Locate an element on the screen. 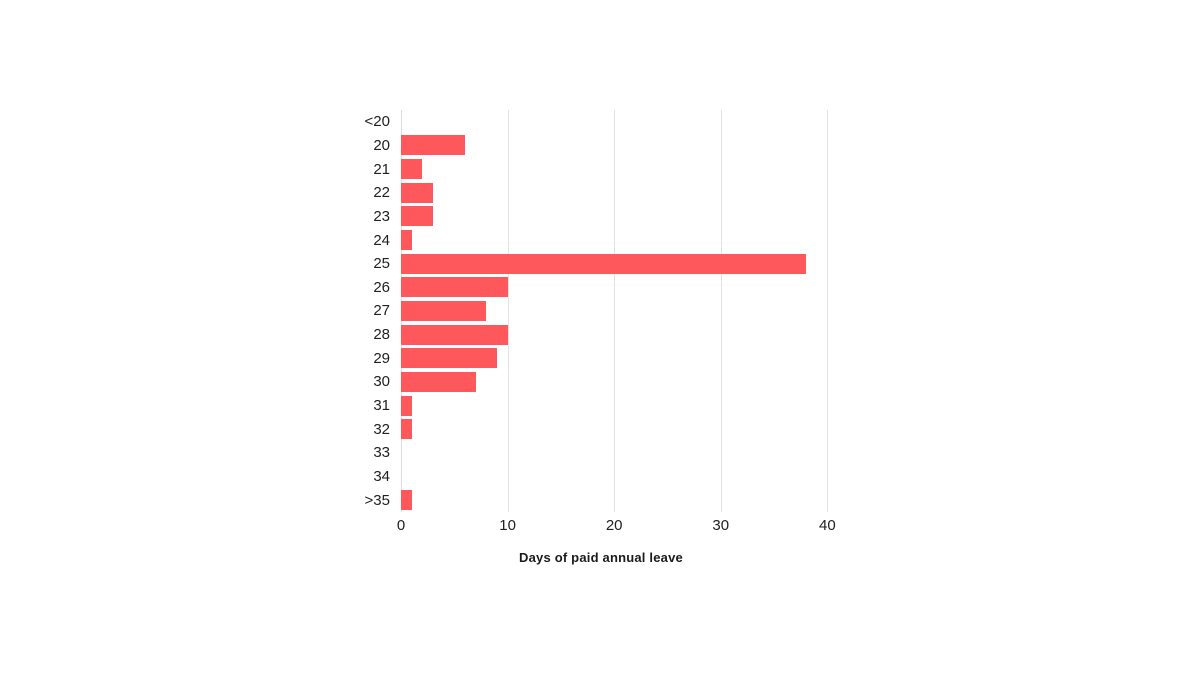 The image size is (1200, 675). category-label: 22 is located at coordinates (381, 193).